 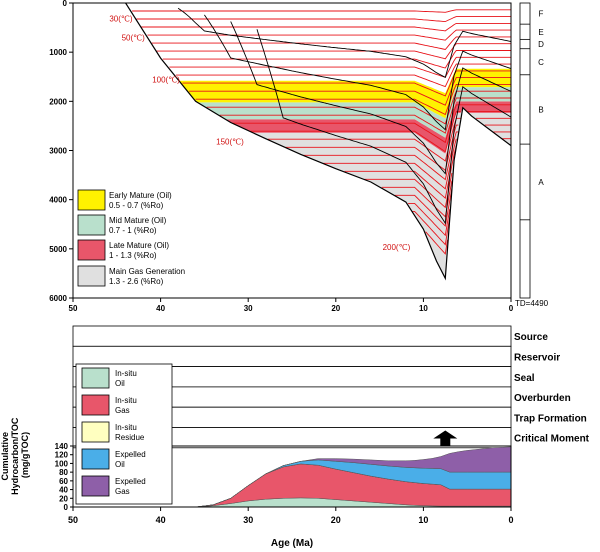 I want to click on y-tick-label: 120, so click(x=62, y=455).